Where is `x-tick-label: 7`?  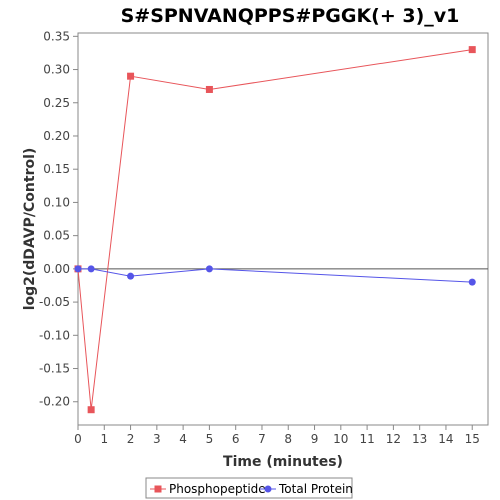 x-tick-label: 7 is located at coordinates (262, 439).